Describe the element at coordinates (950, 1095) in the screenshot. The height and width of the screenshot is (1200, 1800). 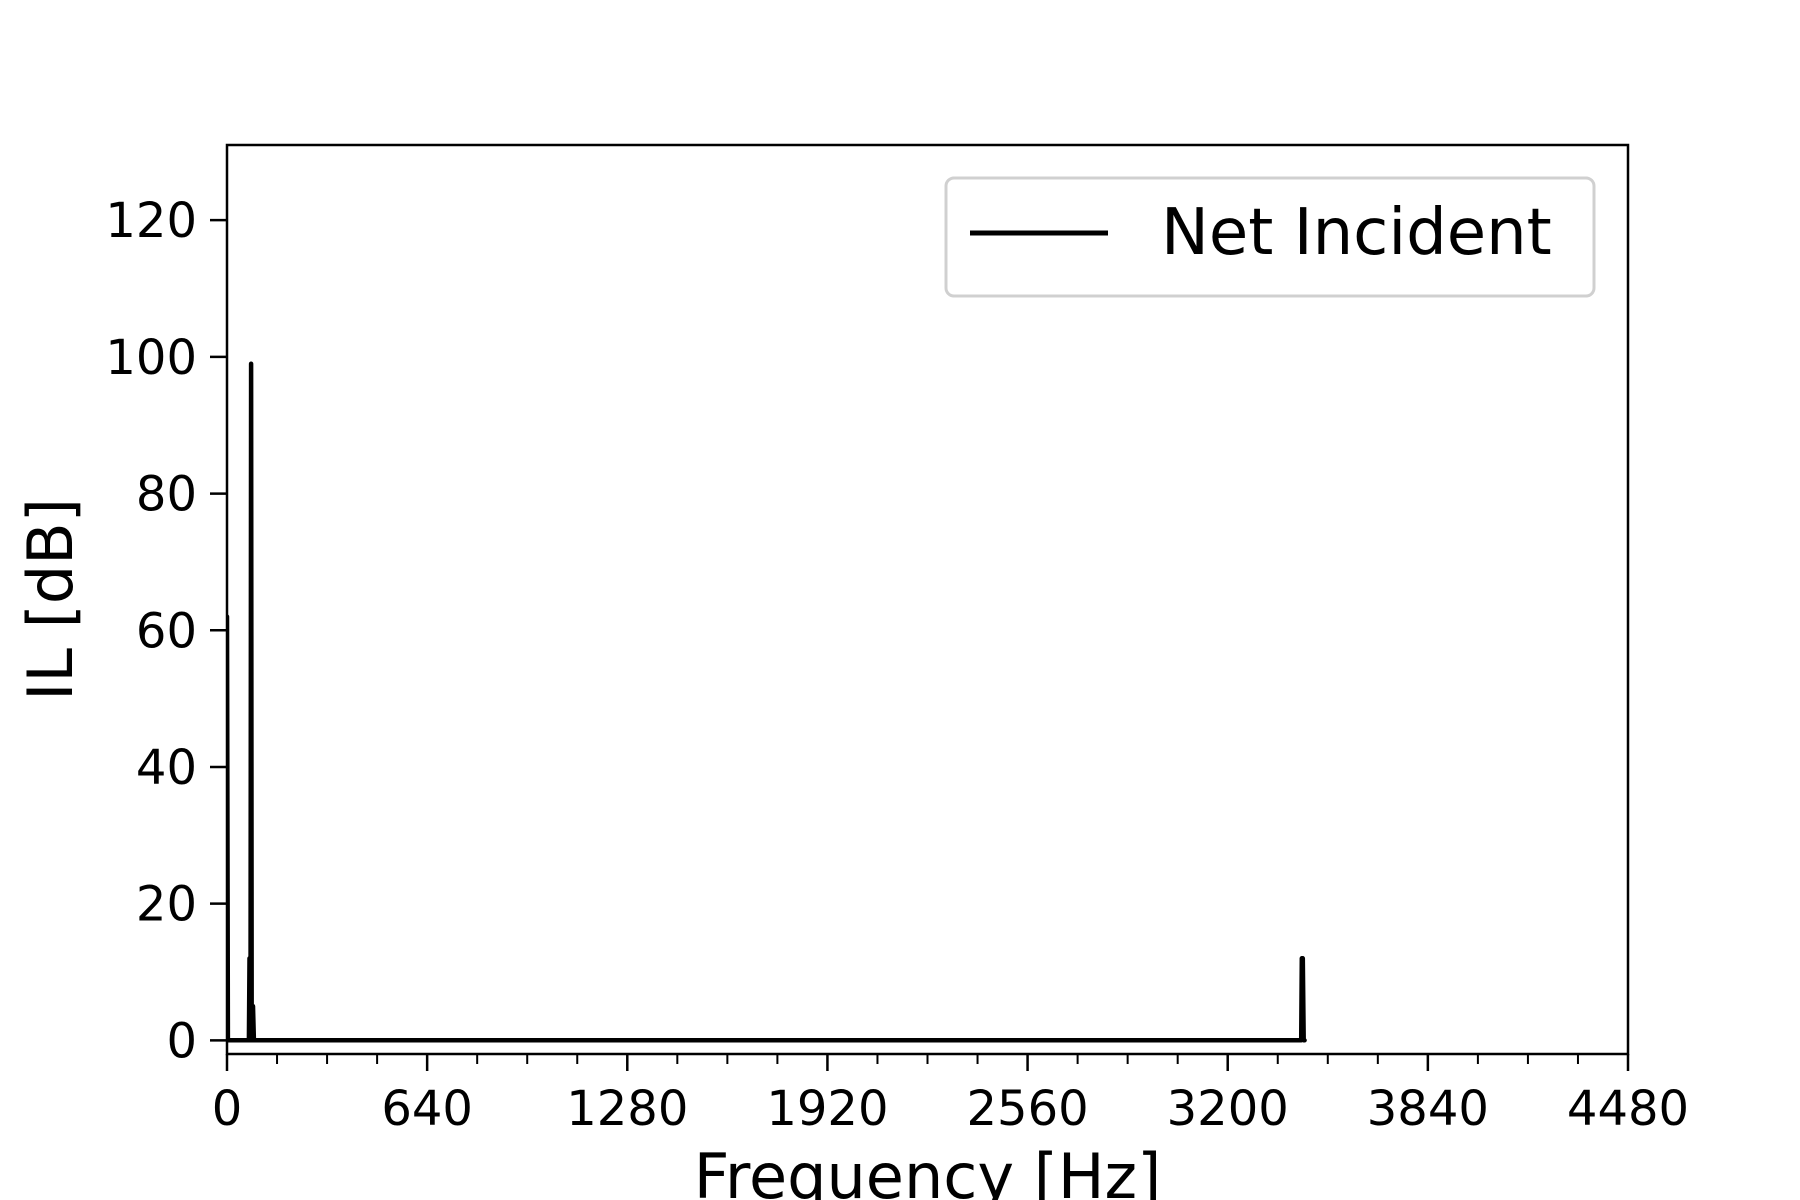
I see `x-axis: 0 640 1280 1920 2560 3200 3840 4480` at that location.